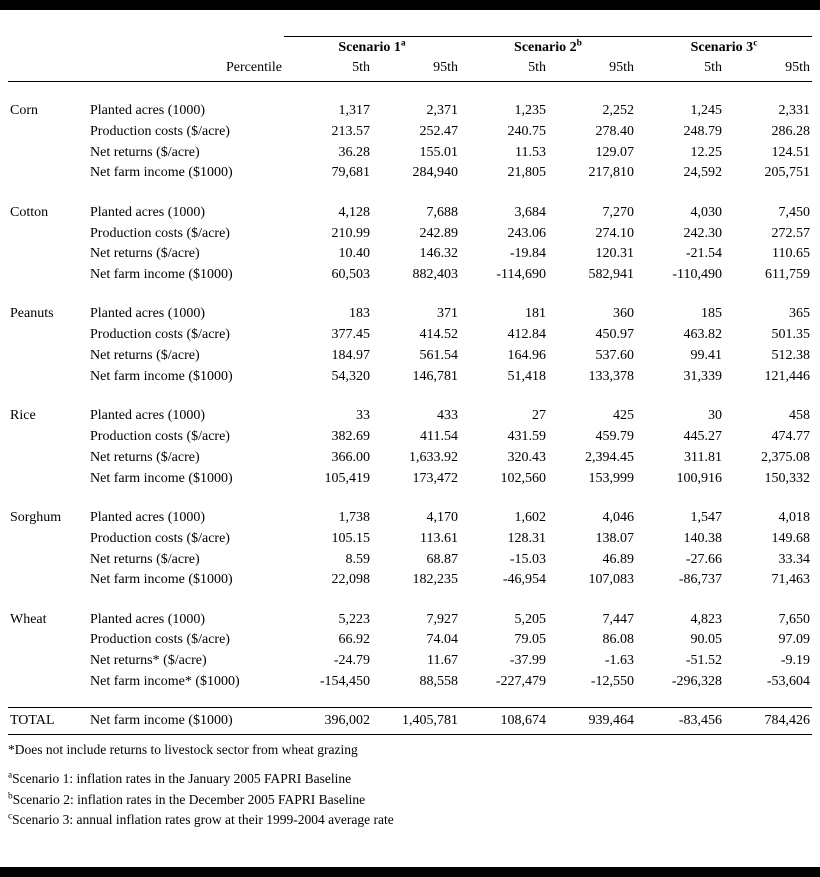  Describe the element at coordinates (351, 436) in the screenshot. I see `value-cell: 382.69` at that location.